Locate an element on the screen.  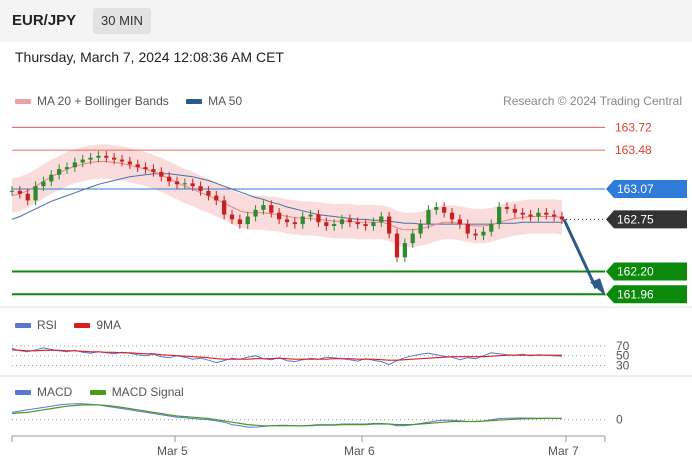
legend-rsi-label: RSI is located at coordinates (47, 325).